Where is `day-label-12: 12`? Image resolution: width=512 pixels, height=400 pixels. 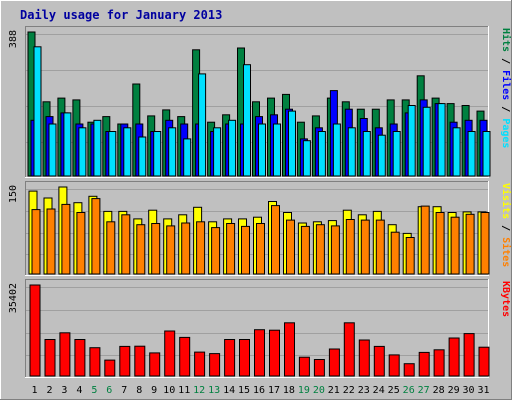
day-label-12: 12 is located at coordinates (199, 390).